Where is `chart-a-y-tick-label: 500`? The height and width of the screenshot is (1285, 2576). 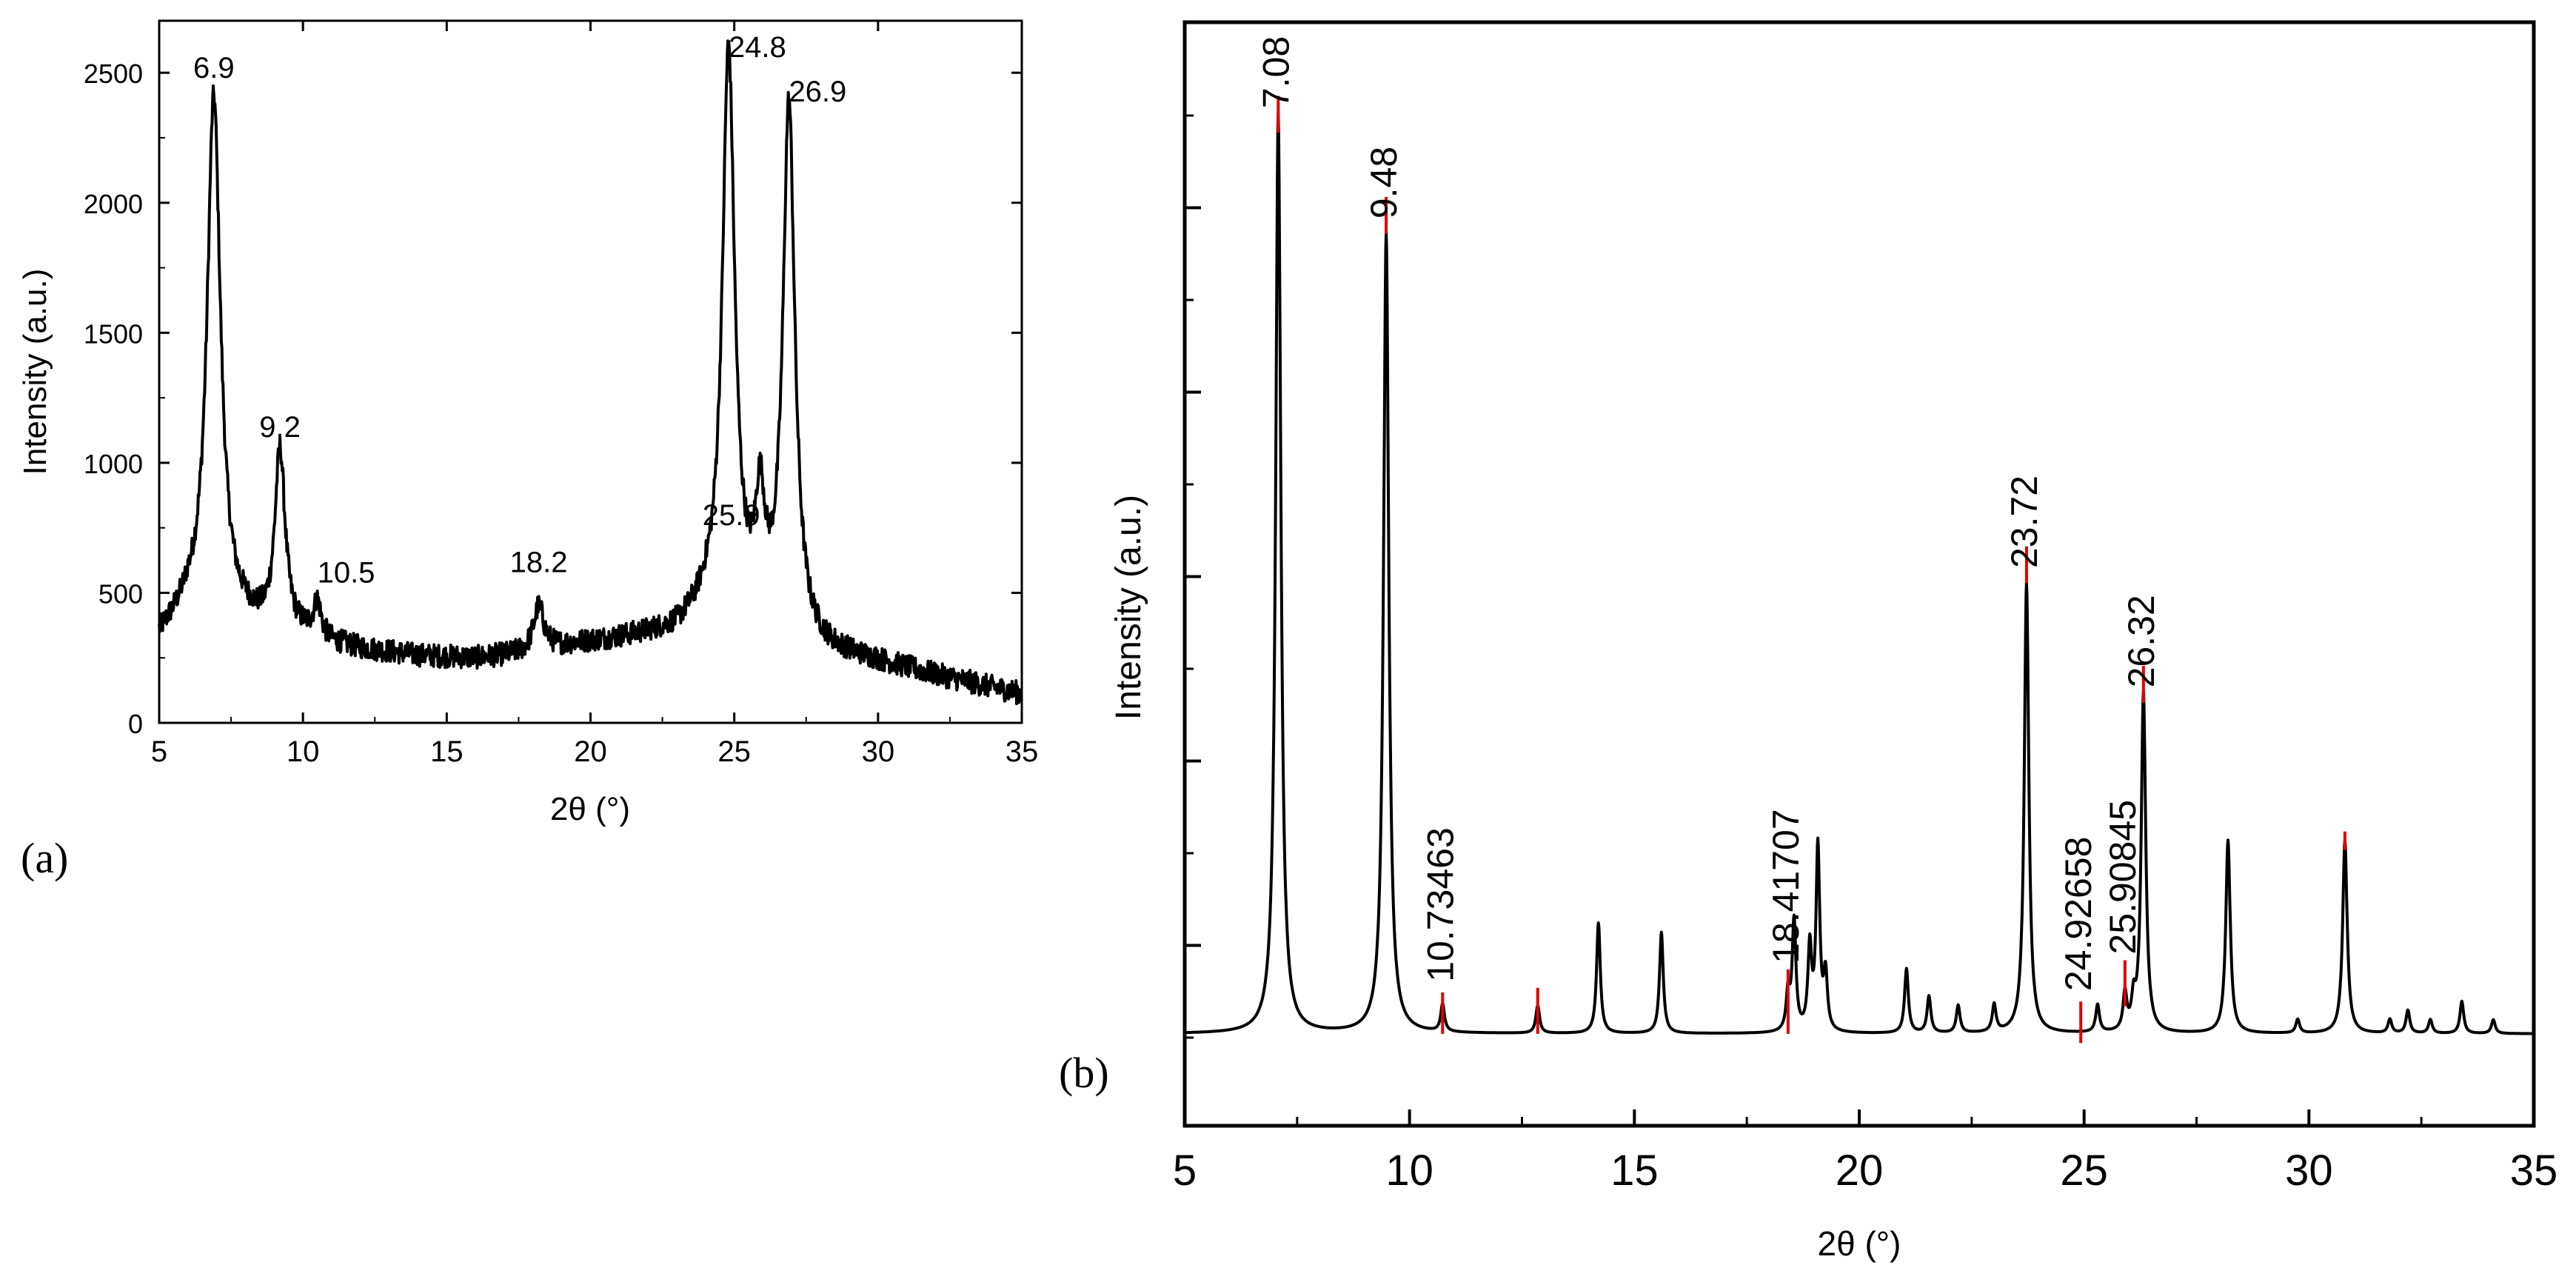
chart-a-y-tick-label: 500 is located at coordinates (120, 594).